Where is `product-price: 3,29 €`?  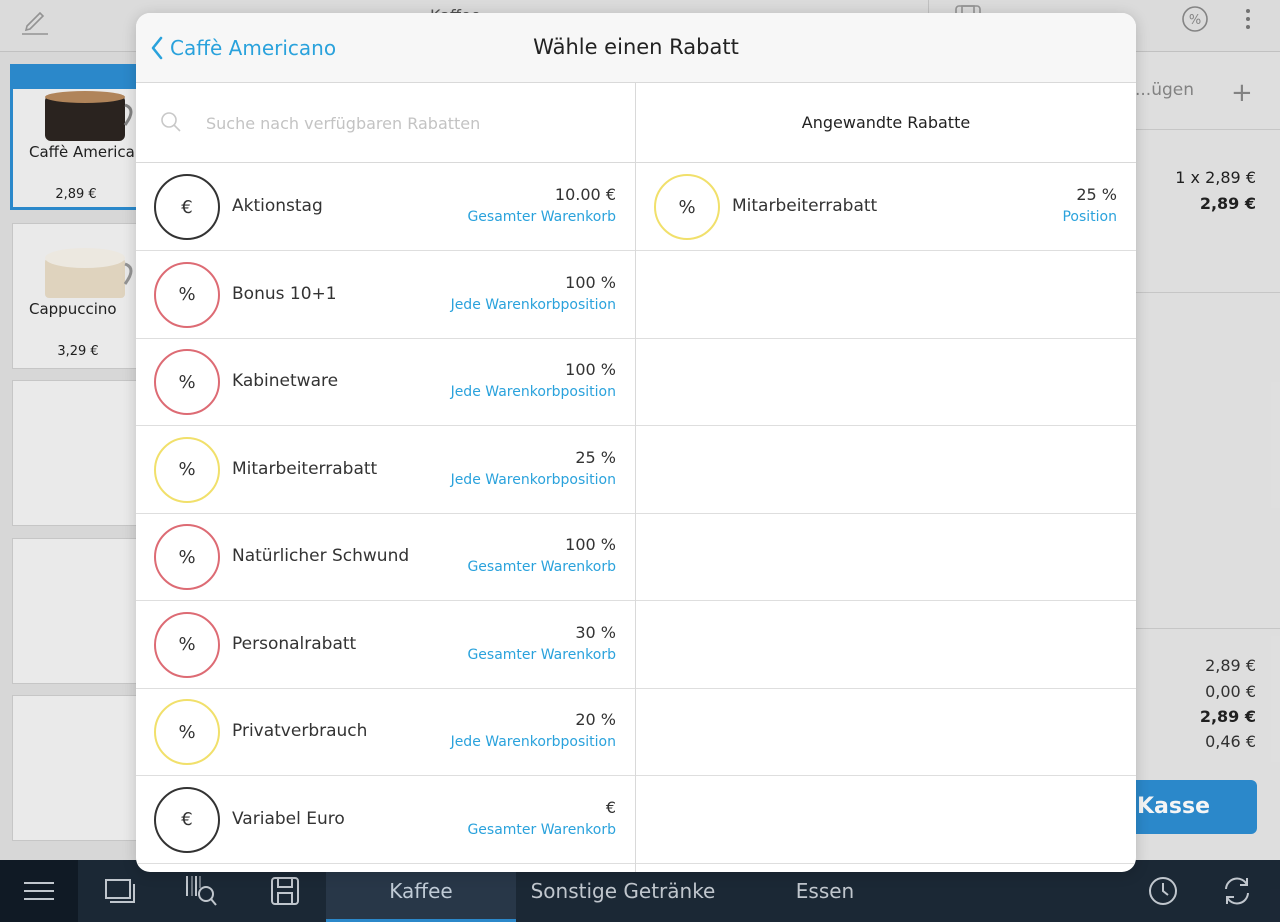
product-price: 3,29 € is located at coordinates (78, 351).